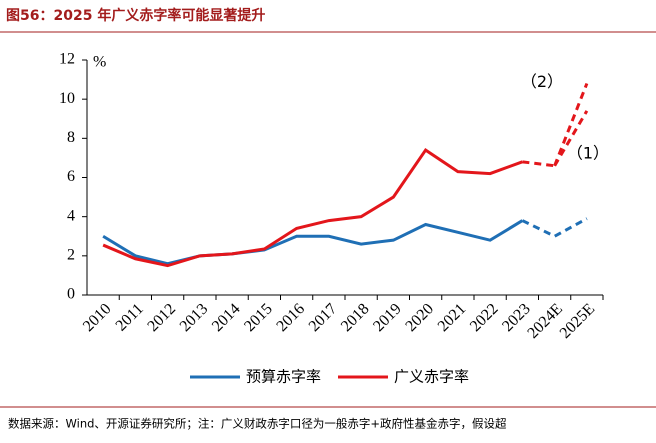 Image resolution: width=656 pixels, height=443 pixels. I want to click on y-tick-label: 0, so click(71, 294).